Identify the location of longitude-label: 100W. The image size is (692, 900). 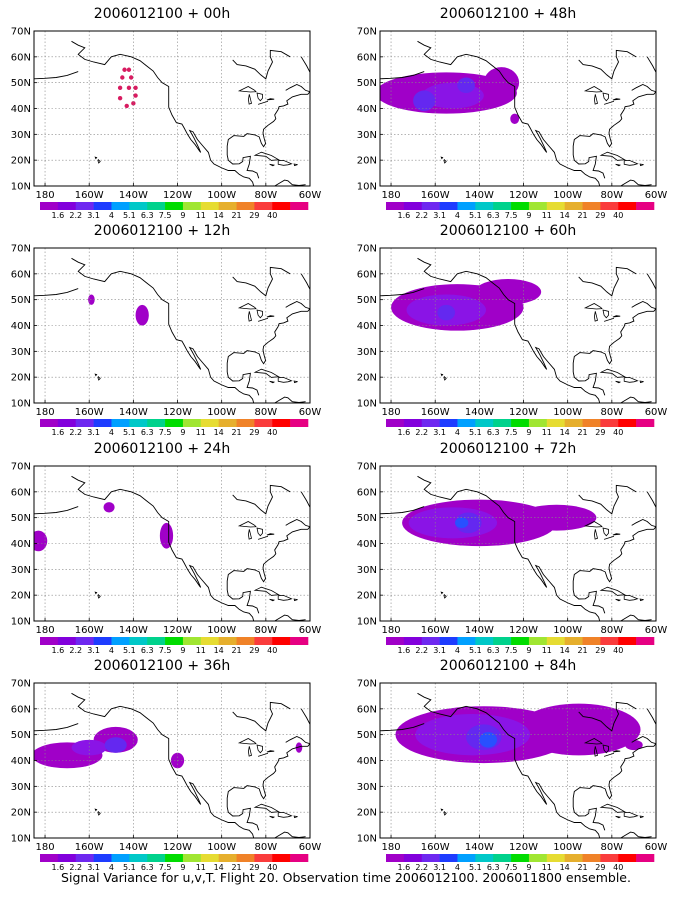
(567, 630).